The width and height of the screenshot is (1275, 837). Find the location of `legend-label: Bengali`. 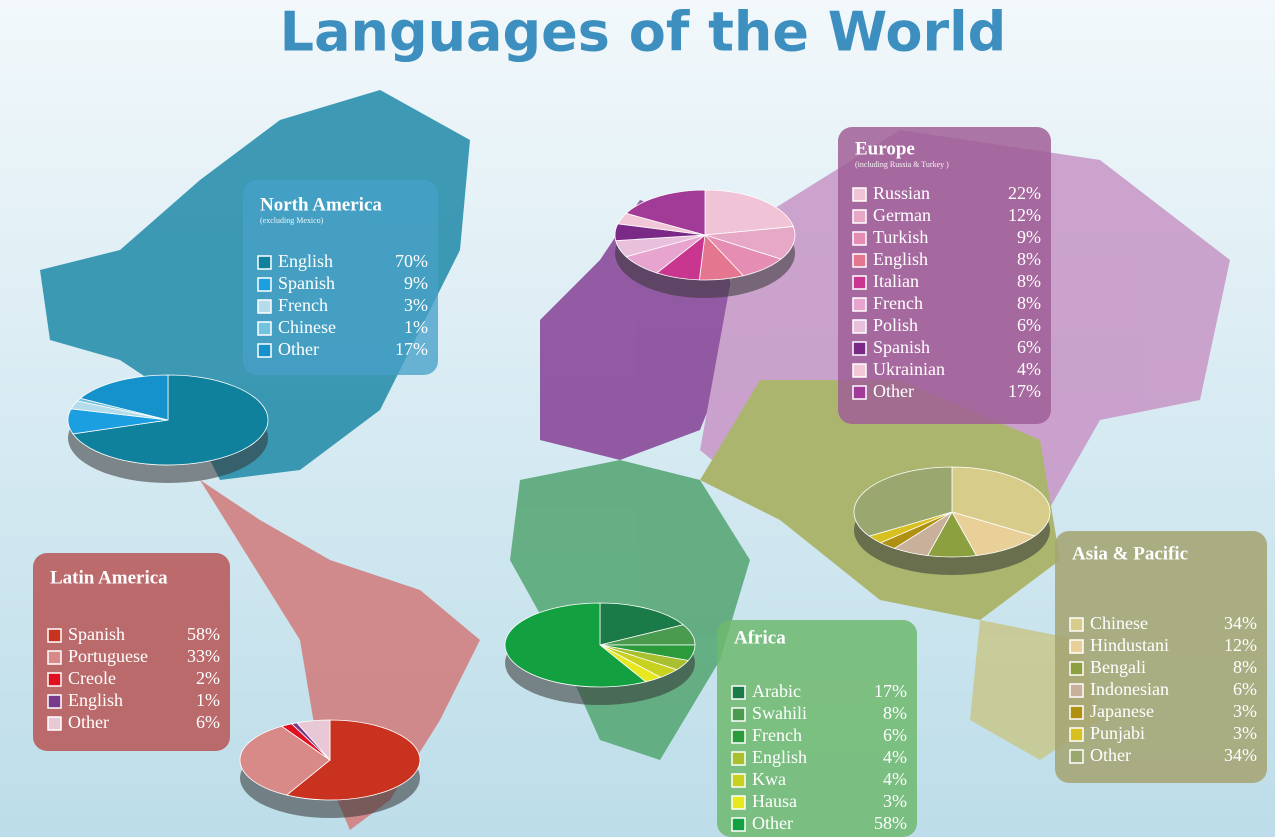

legend-label: Bengali is located at coordinates (1118, 667).